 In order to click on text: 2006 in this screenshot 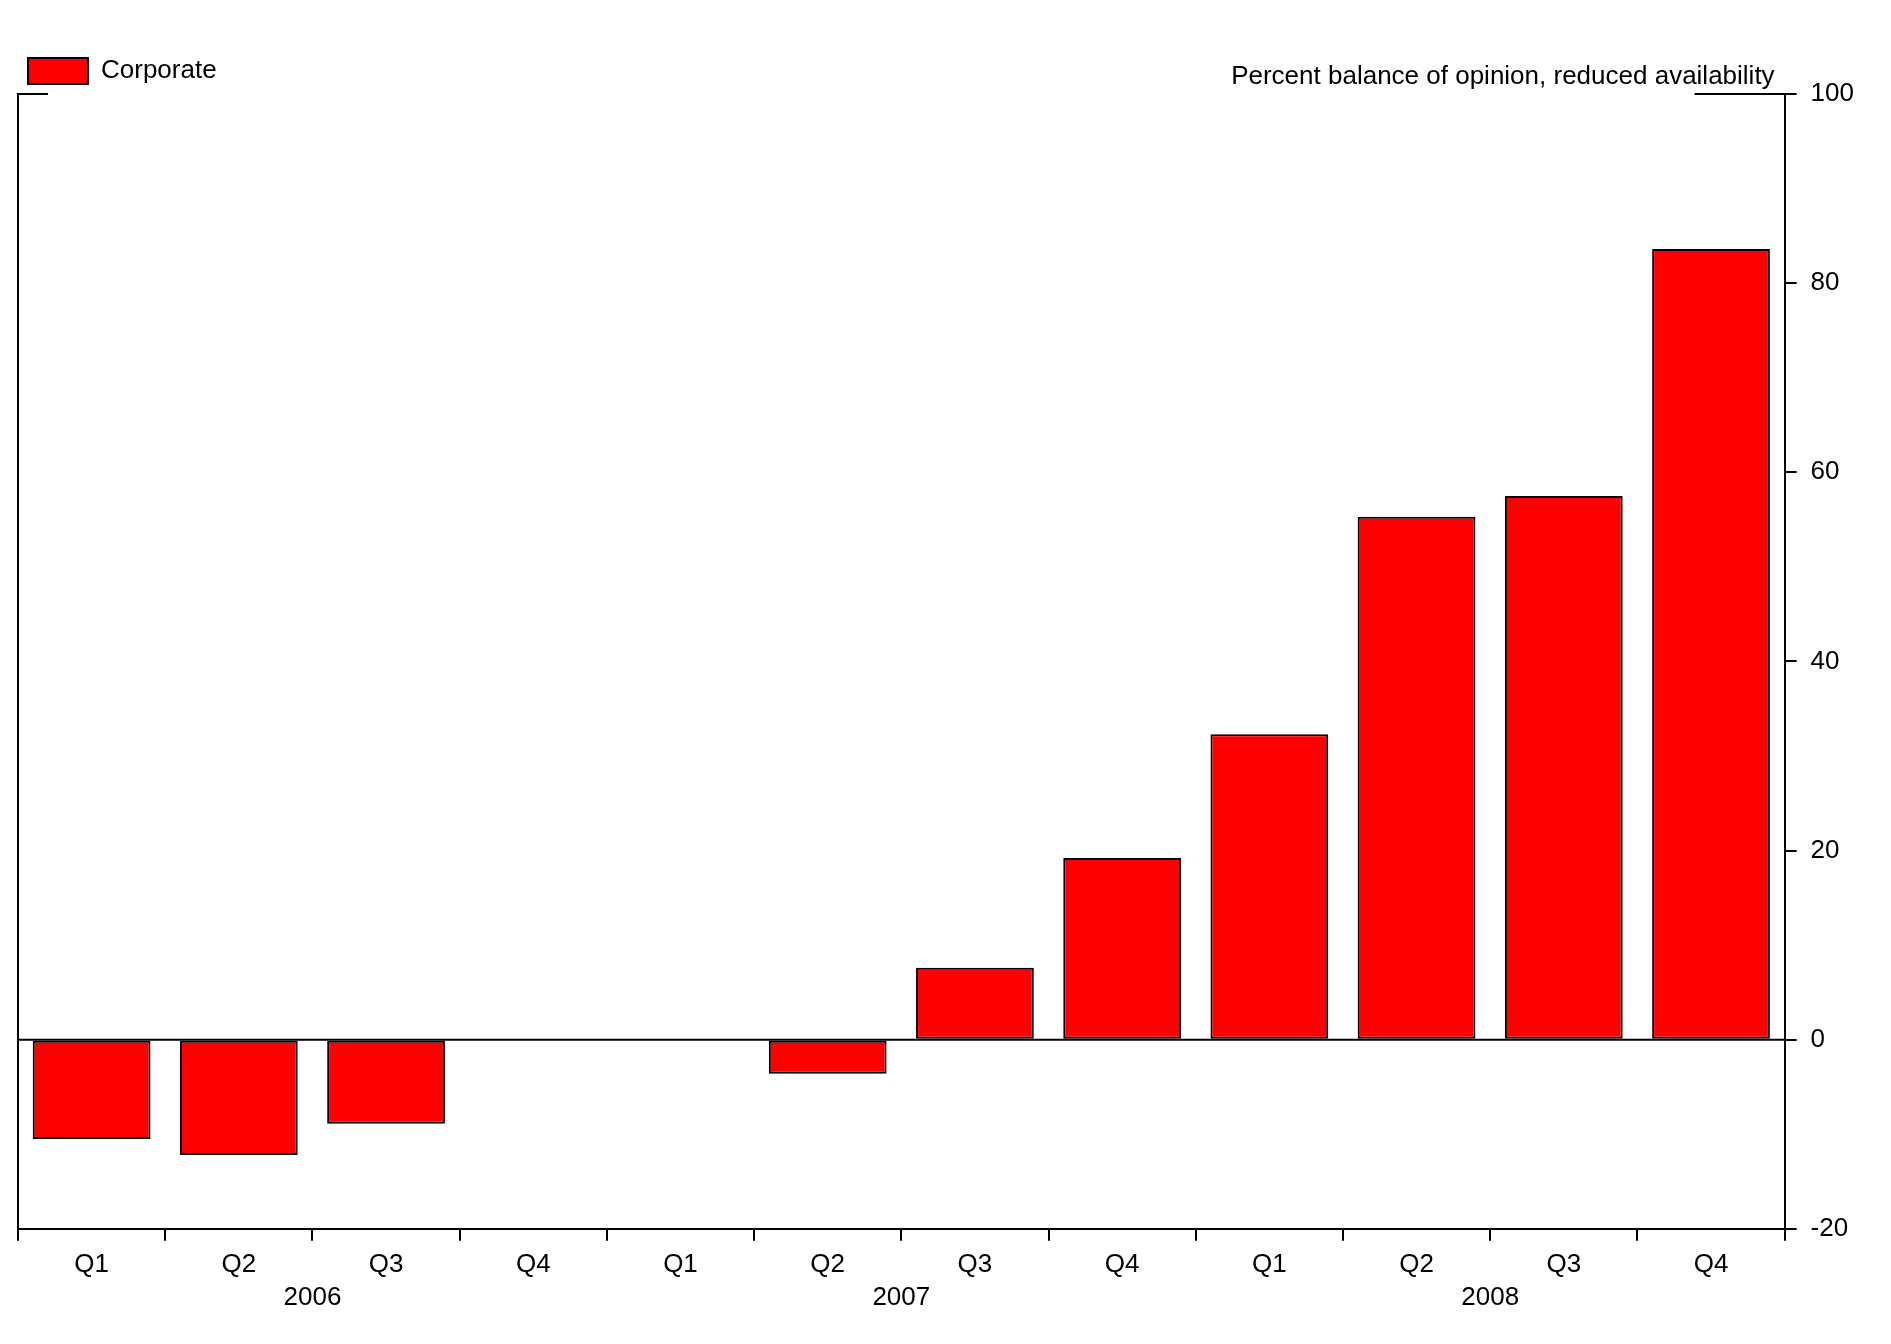, I will do `click(312, 1295)`.